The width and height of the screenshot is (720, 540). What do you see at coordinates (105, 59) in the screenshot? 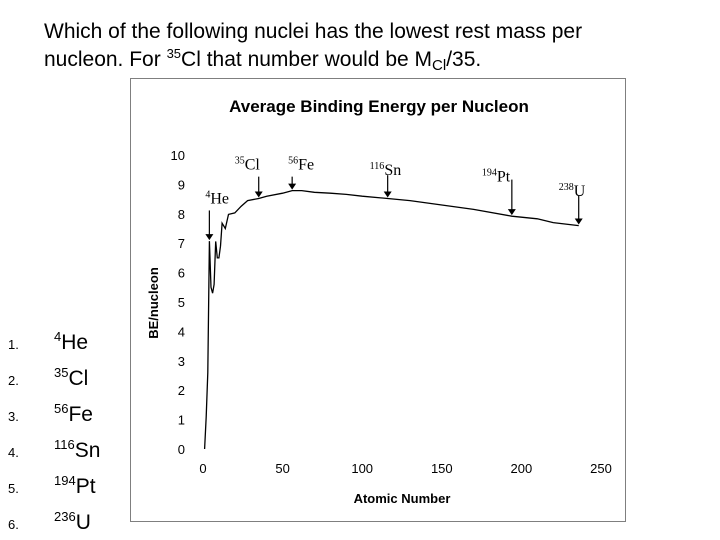
I see `question-text-part: nucleon. For` at bounding box center [105, 59].